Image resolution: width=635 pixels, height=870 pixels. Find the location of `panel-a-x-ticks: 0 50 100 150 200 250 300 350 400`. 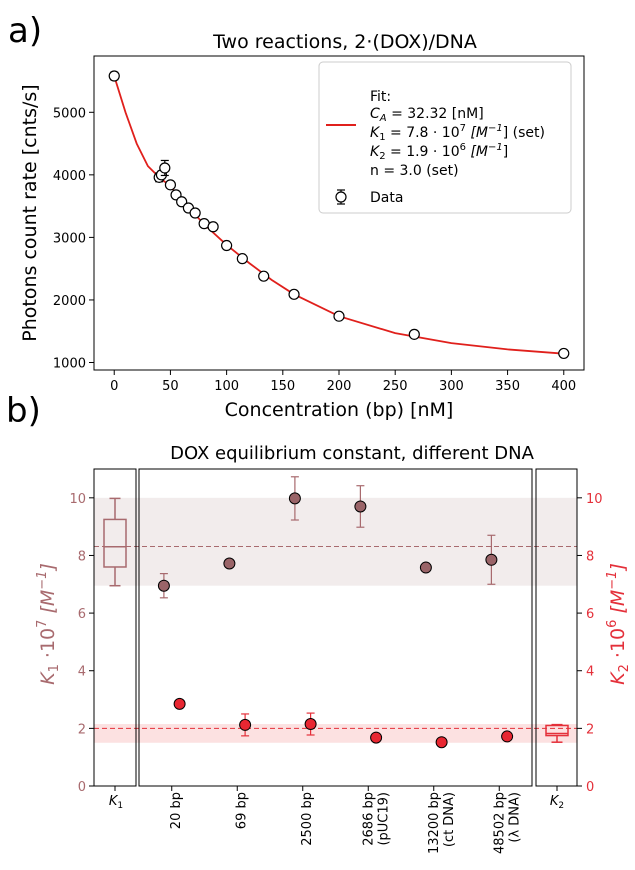

panel-a-x-ticks: 0 50 100 150 200 250 300 350 400 is located at coordinates (343, 382).